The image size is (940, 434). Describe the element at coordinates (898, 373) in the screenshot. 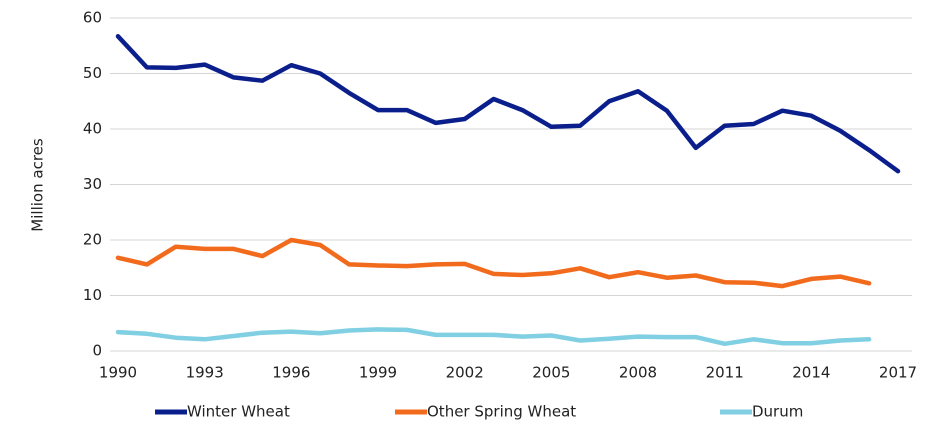

I see `x-tick-label: 2017` at that location.